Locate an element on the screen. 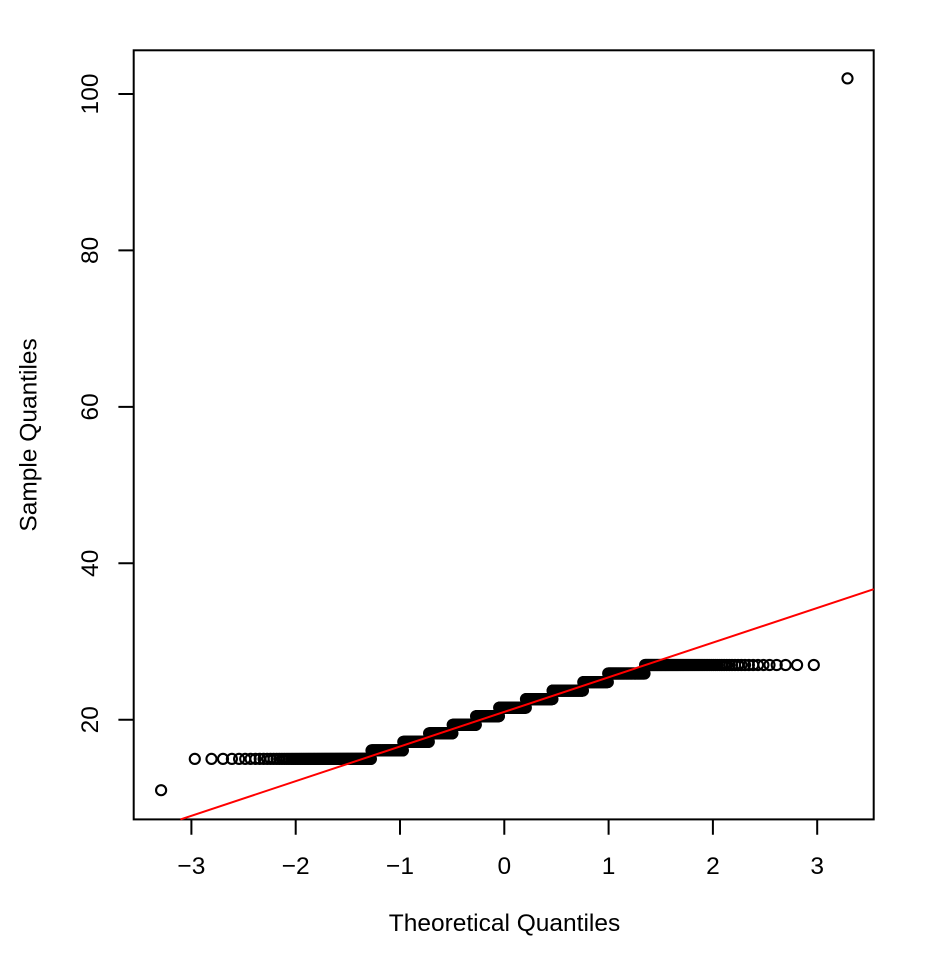  svg-text: 0 is located at coordinates (504, 866).